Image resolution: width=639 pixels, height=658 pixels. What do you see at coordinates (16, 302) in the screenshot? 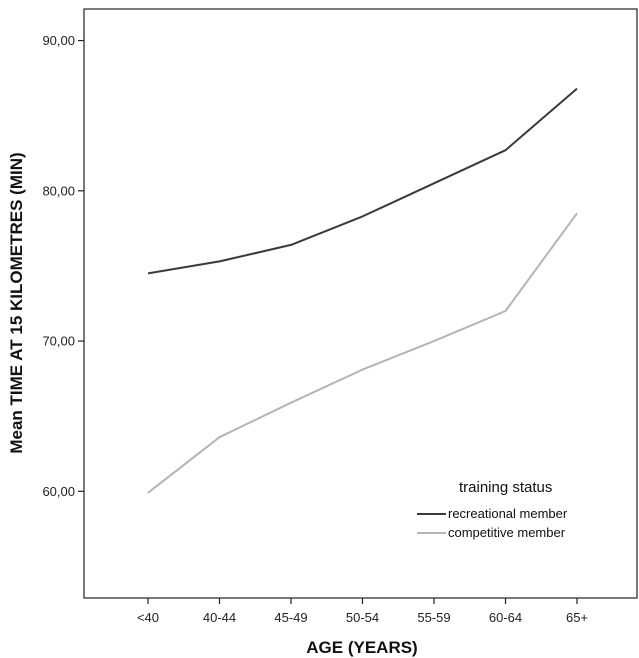
I see `y-axis-title: Mean TIME AT 15 KILOMETRES (MIN)` at bounding box center [16, 302].